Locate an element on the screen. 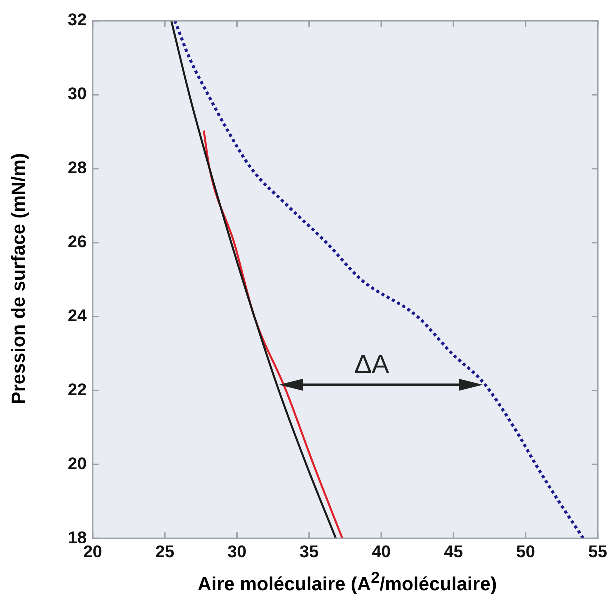 The height and width of the screenshot is (609, 614). y-tick-label: 24 is located at coordinates (78, 316).